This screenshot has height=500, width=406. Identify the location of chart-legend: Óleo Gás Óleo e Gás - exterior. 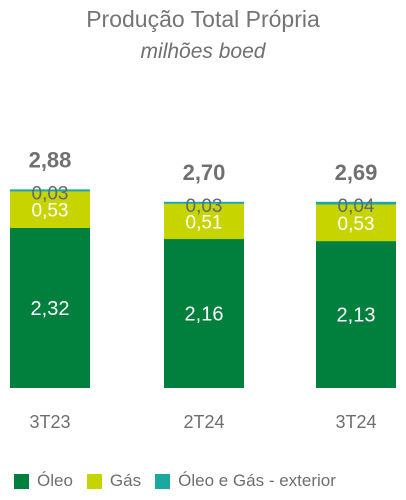
(182, 481).